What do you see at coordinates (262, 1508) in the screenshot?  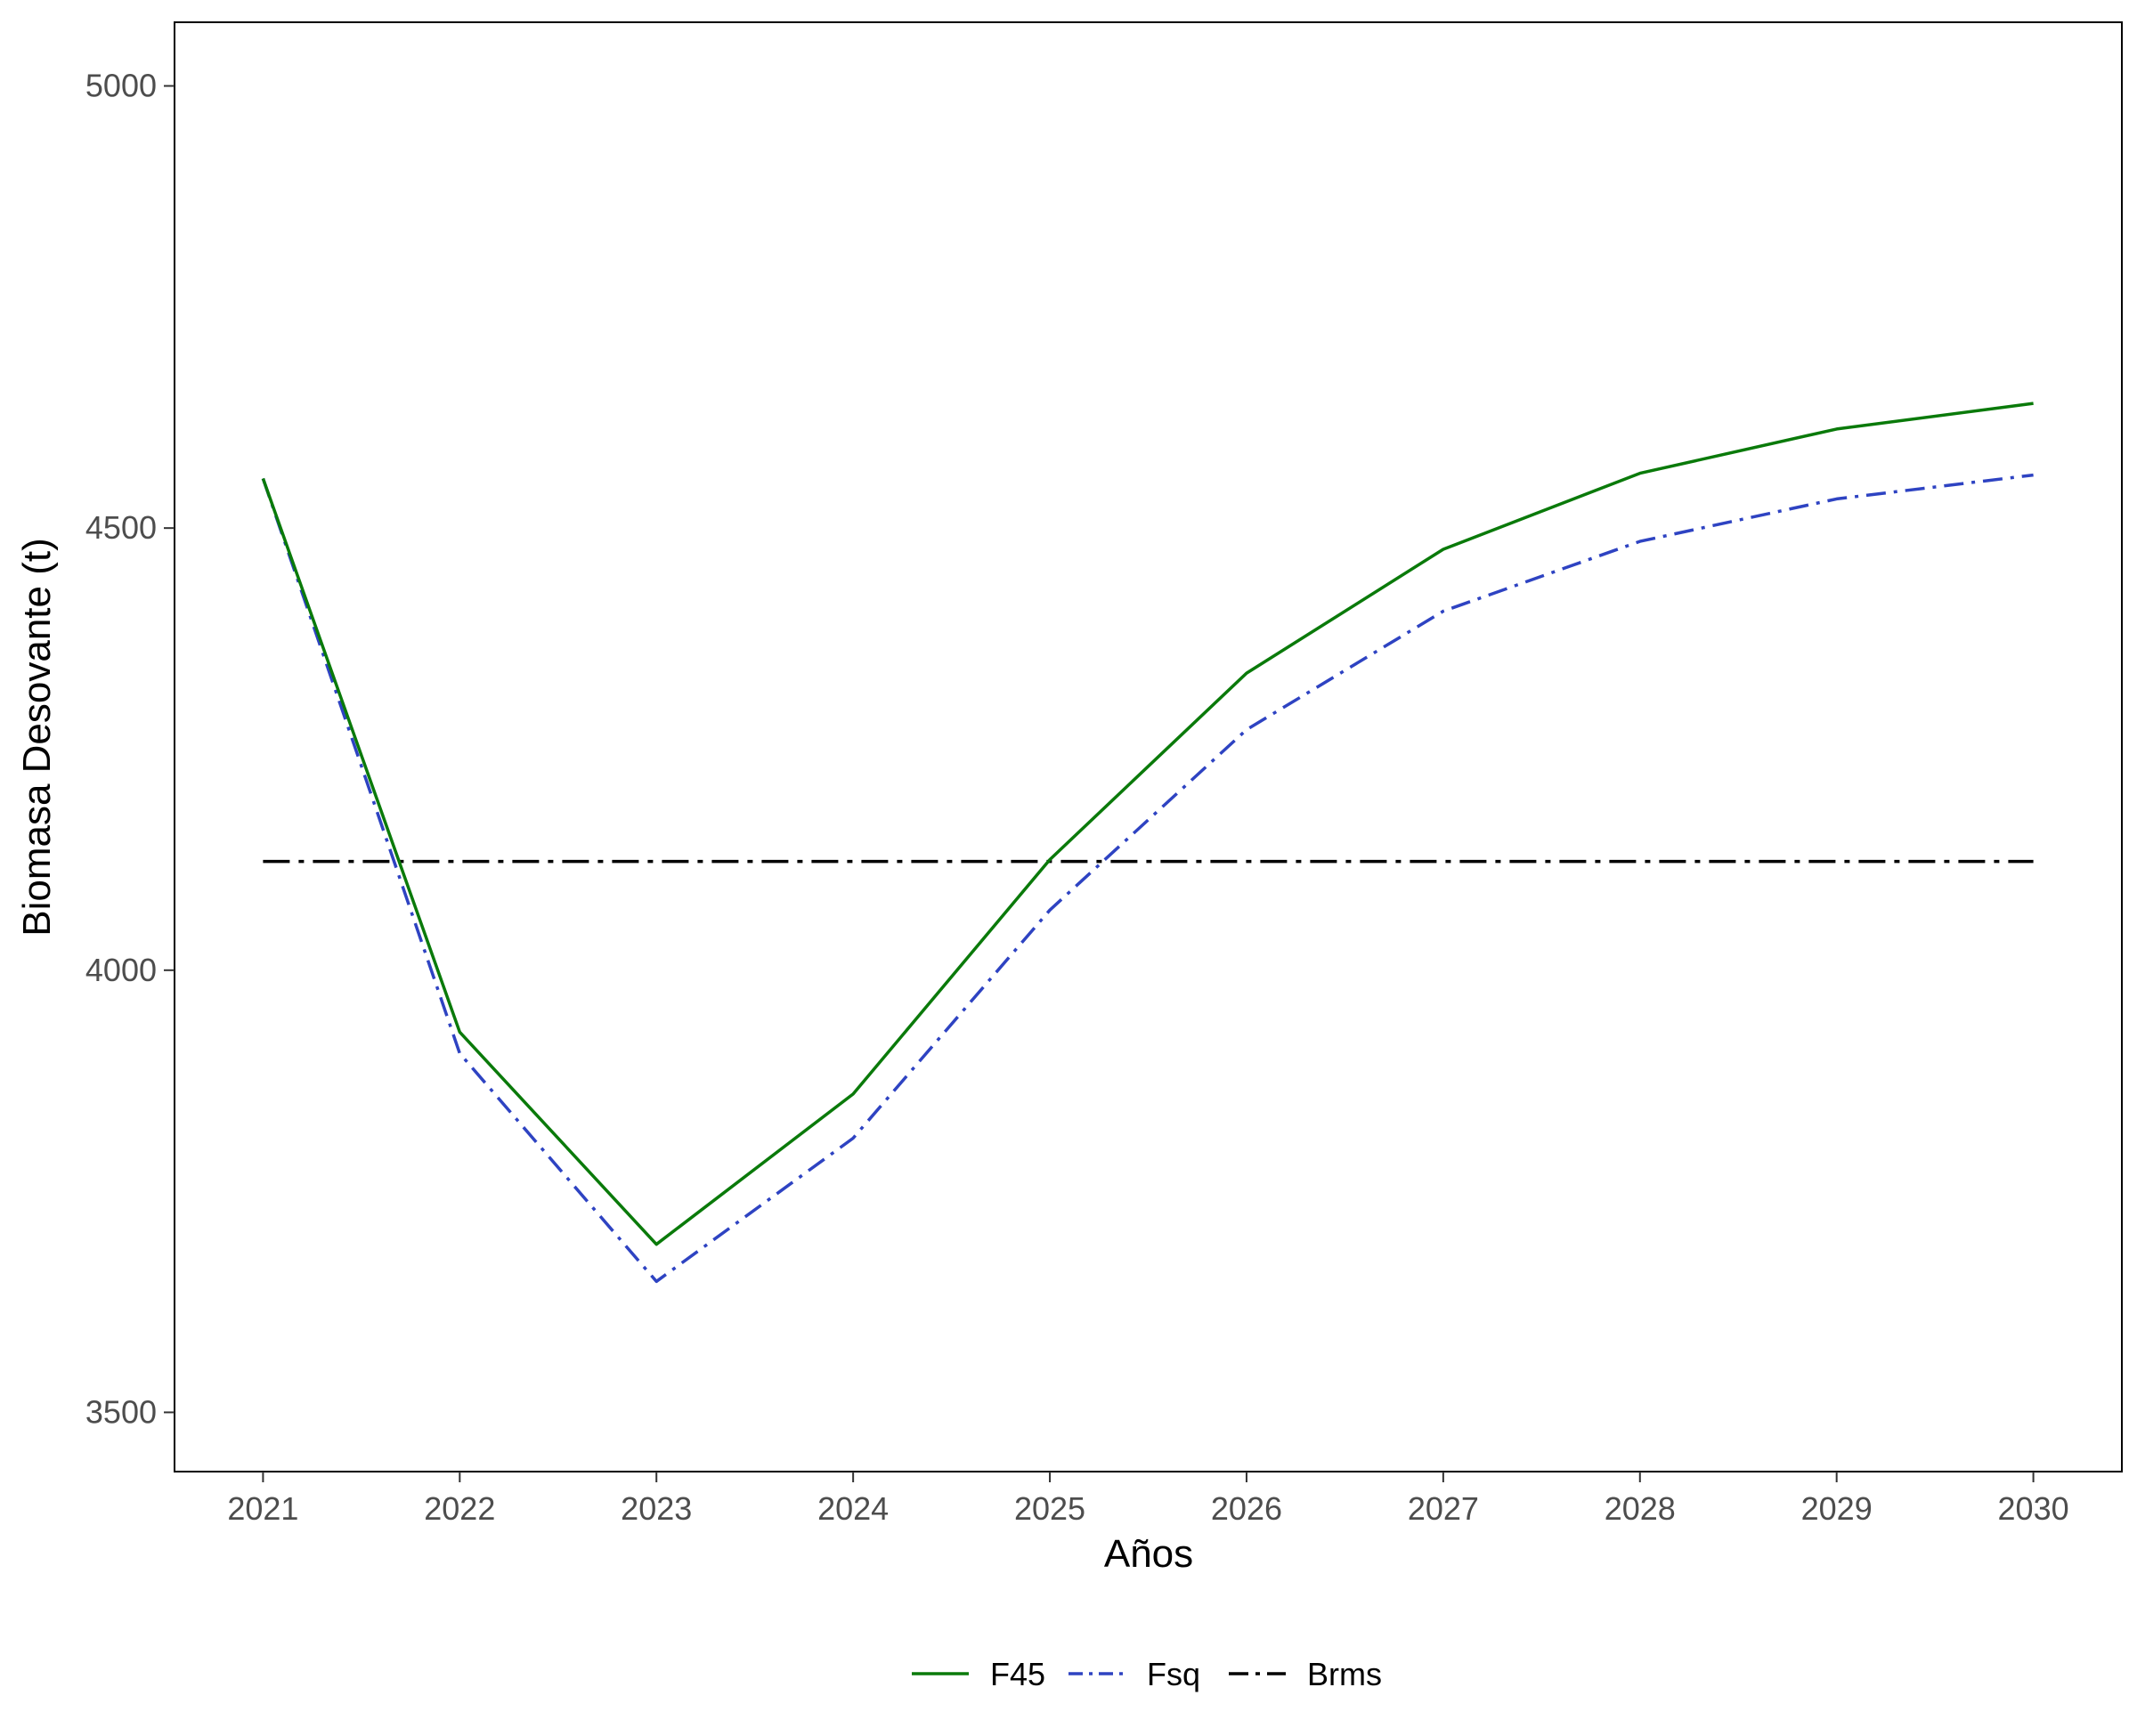 I see `x-tick-label: 2021` at bounding box center [262, 1508].